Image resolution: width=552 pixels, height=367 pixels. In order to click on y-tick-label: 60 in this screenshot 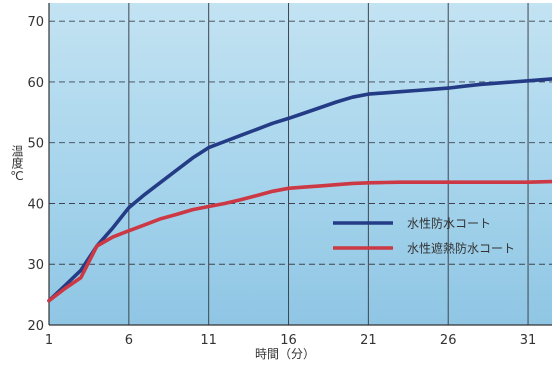, I will do `click(35, 83)`.